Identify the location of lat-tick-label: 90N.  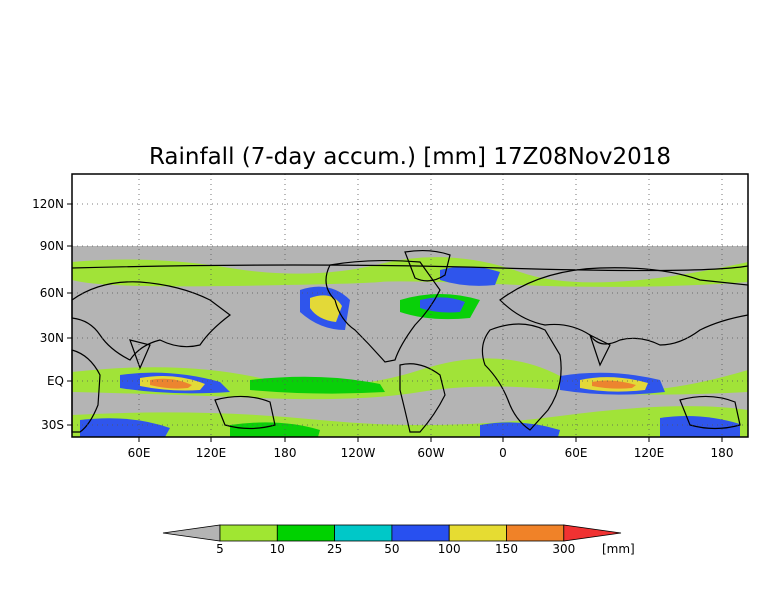
(52, 246).